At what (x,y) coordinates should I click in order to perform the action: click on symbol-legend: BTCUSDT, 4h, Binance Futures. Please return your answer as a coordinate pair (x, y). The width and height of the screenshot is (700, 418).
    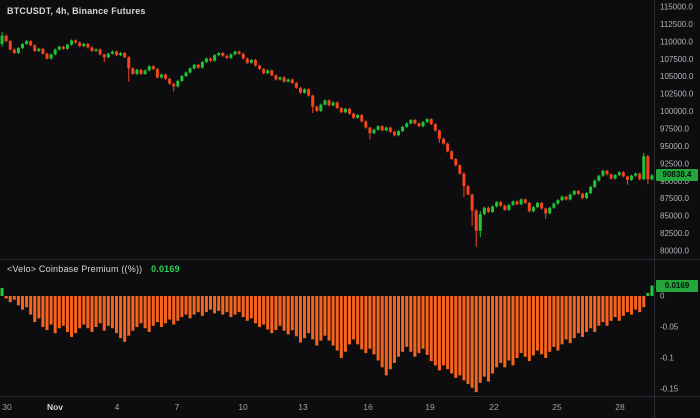
    Looking at the image, I should click on (76, 11).